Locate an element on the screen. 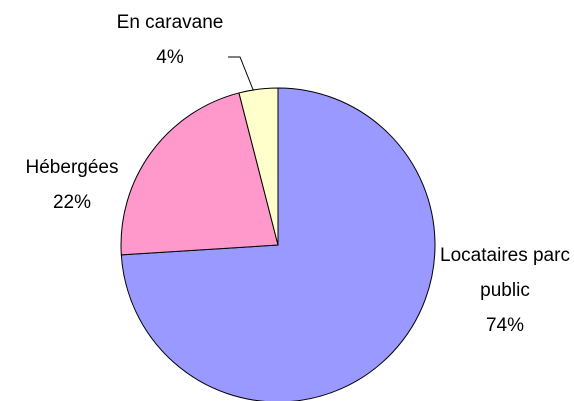 The width and height of the screenshot is (574, 401). category-label: Hébergées is located at coordinates (72, 167).